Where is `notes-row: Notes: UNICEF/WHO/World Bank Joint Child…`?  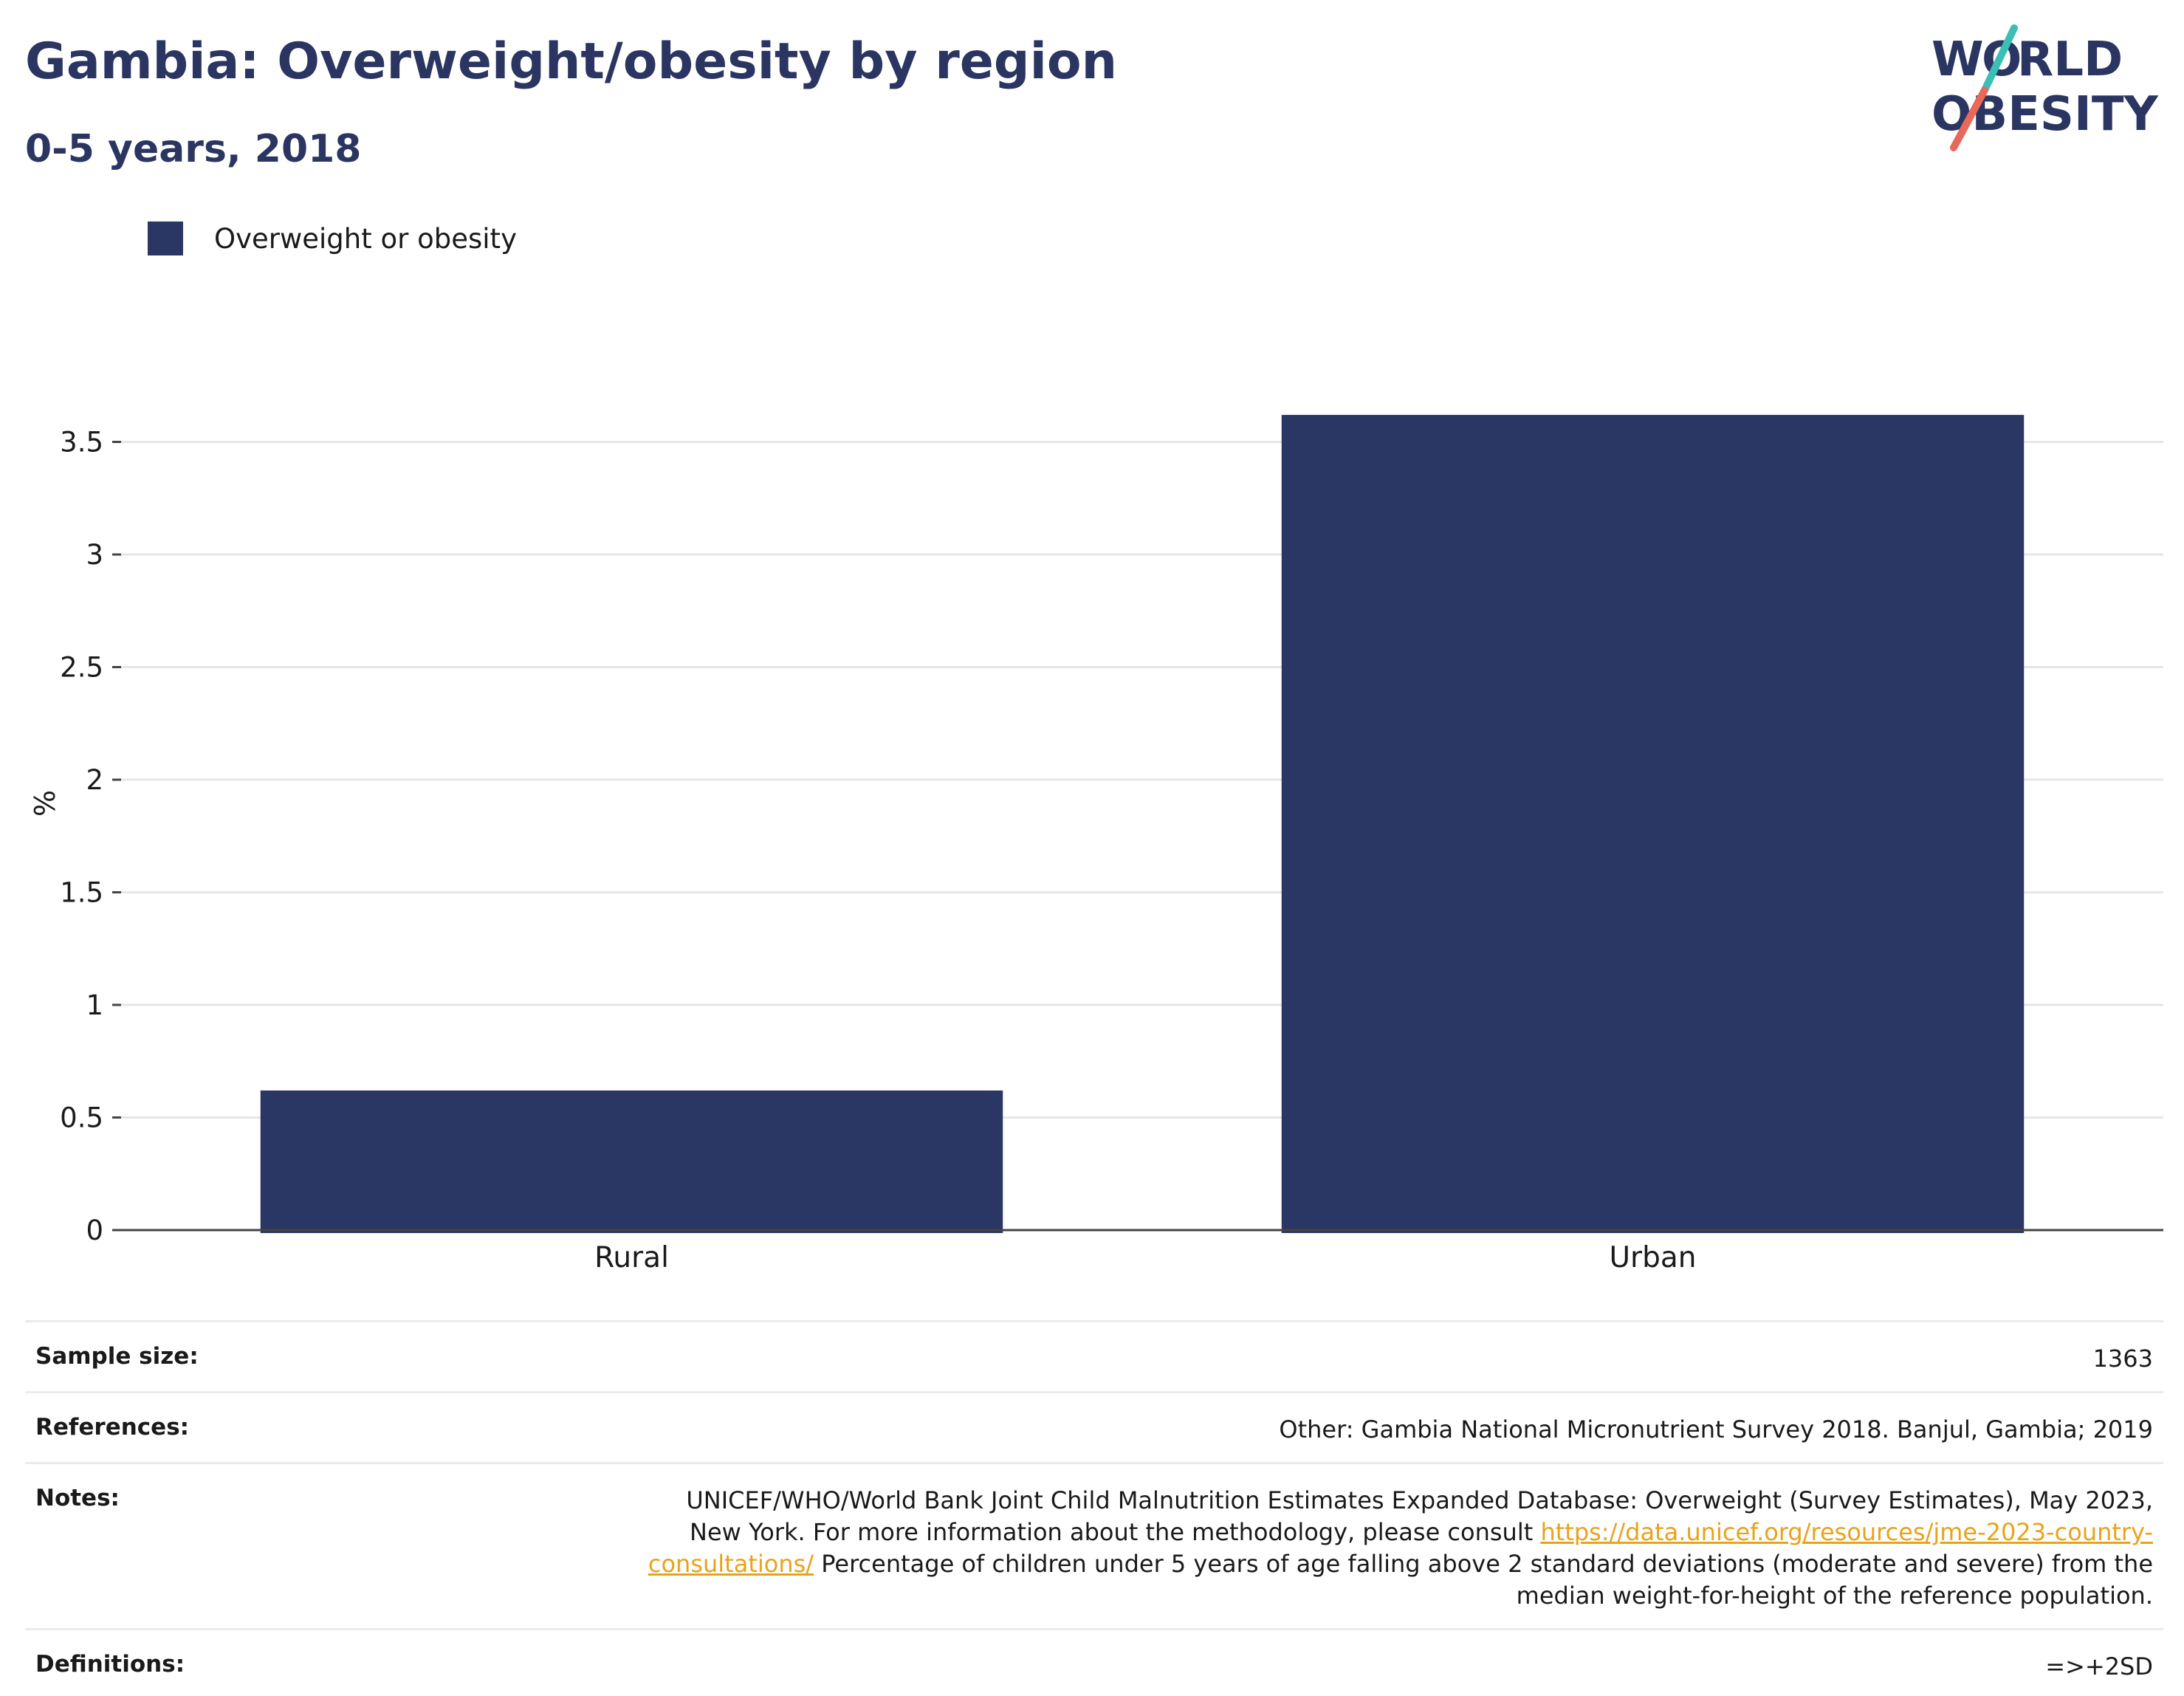
notes-row: Notes: UNICEF/WHO/World Bank Joint Child… is located at coordinates (1094, 1545).